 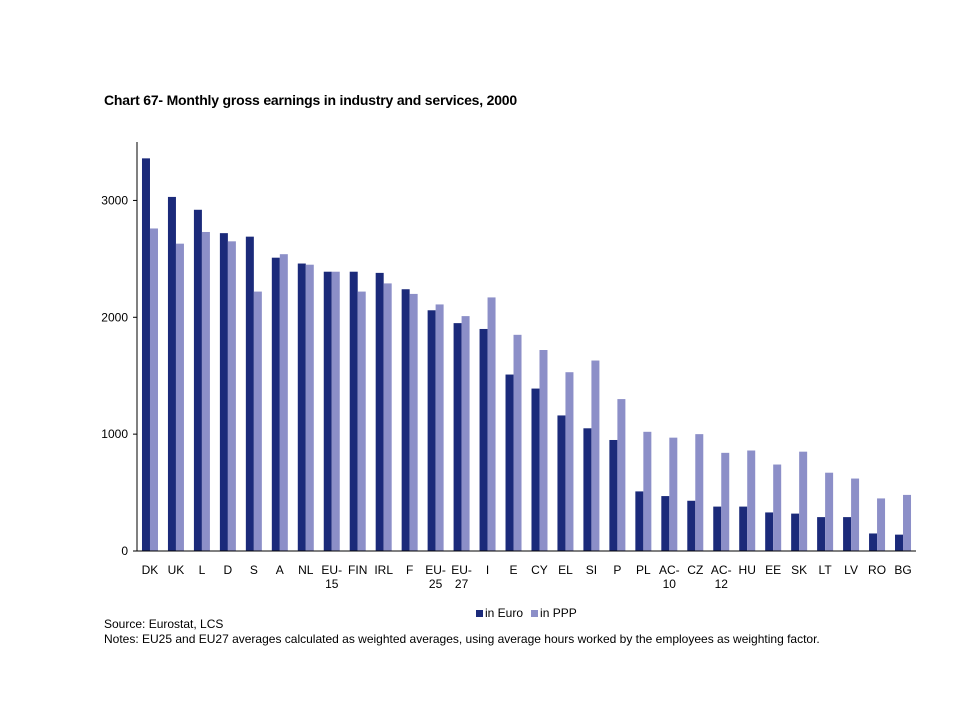 I want to click on x-category-label: F, so click(x=409, y=570).